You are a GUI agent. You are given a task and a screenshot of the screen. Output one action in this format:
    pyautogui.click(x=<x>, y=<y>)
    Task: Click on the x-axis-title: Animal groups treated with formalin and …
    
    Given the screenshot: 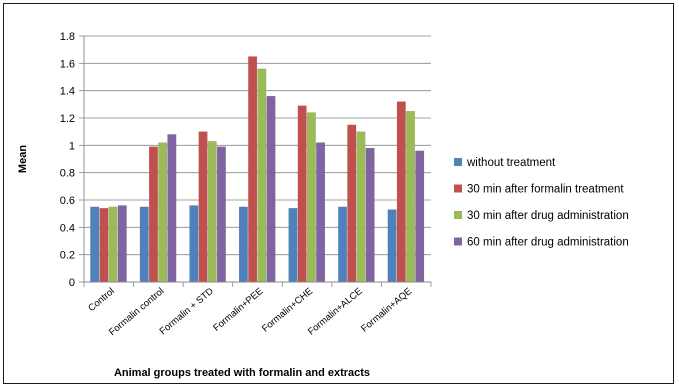 What is the action you would take?
    pyautogui.click(x=242, y=373)
    